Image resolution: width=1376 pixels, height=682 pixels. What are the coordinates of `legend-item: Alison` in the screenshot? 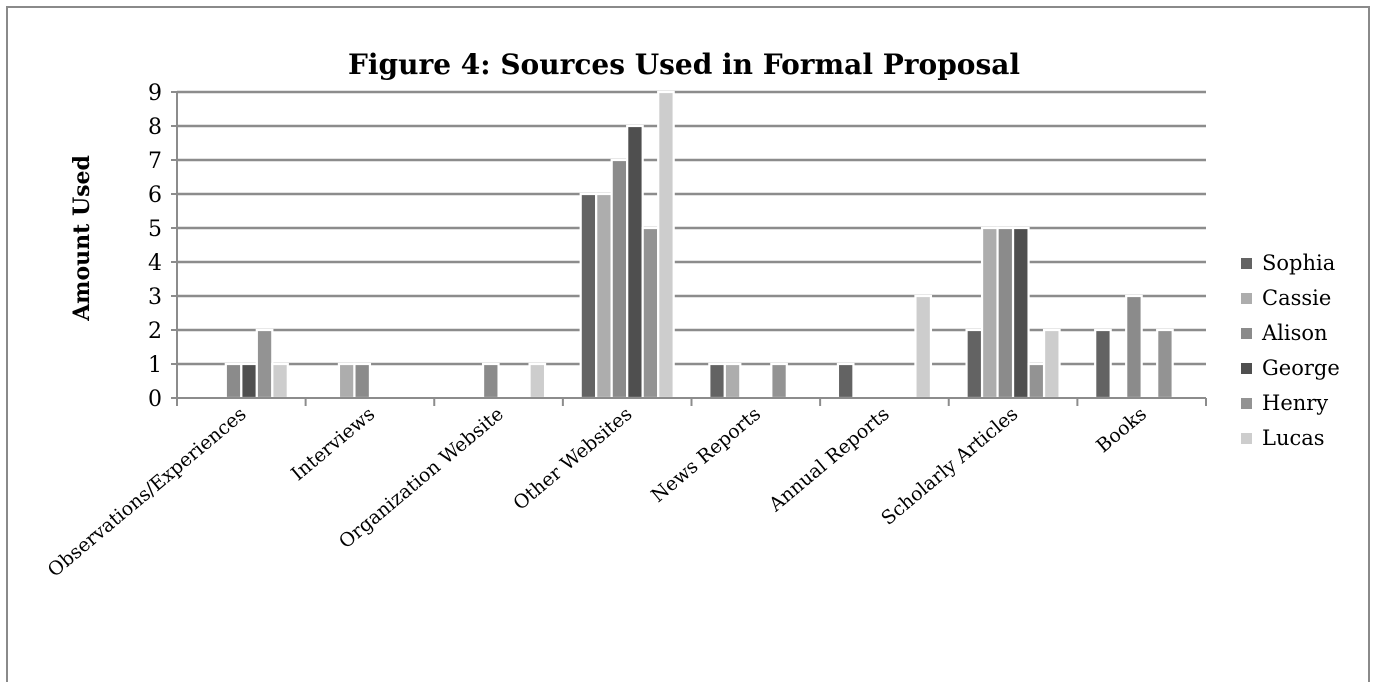 It's located at (1284, 333).